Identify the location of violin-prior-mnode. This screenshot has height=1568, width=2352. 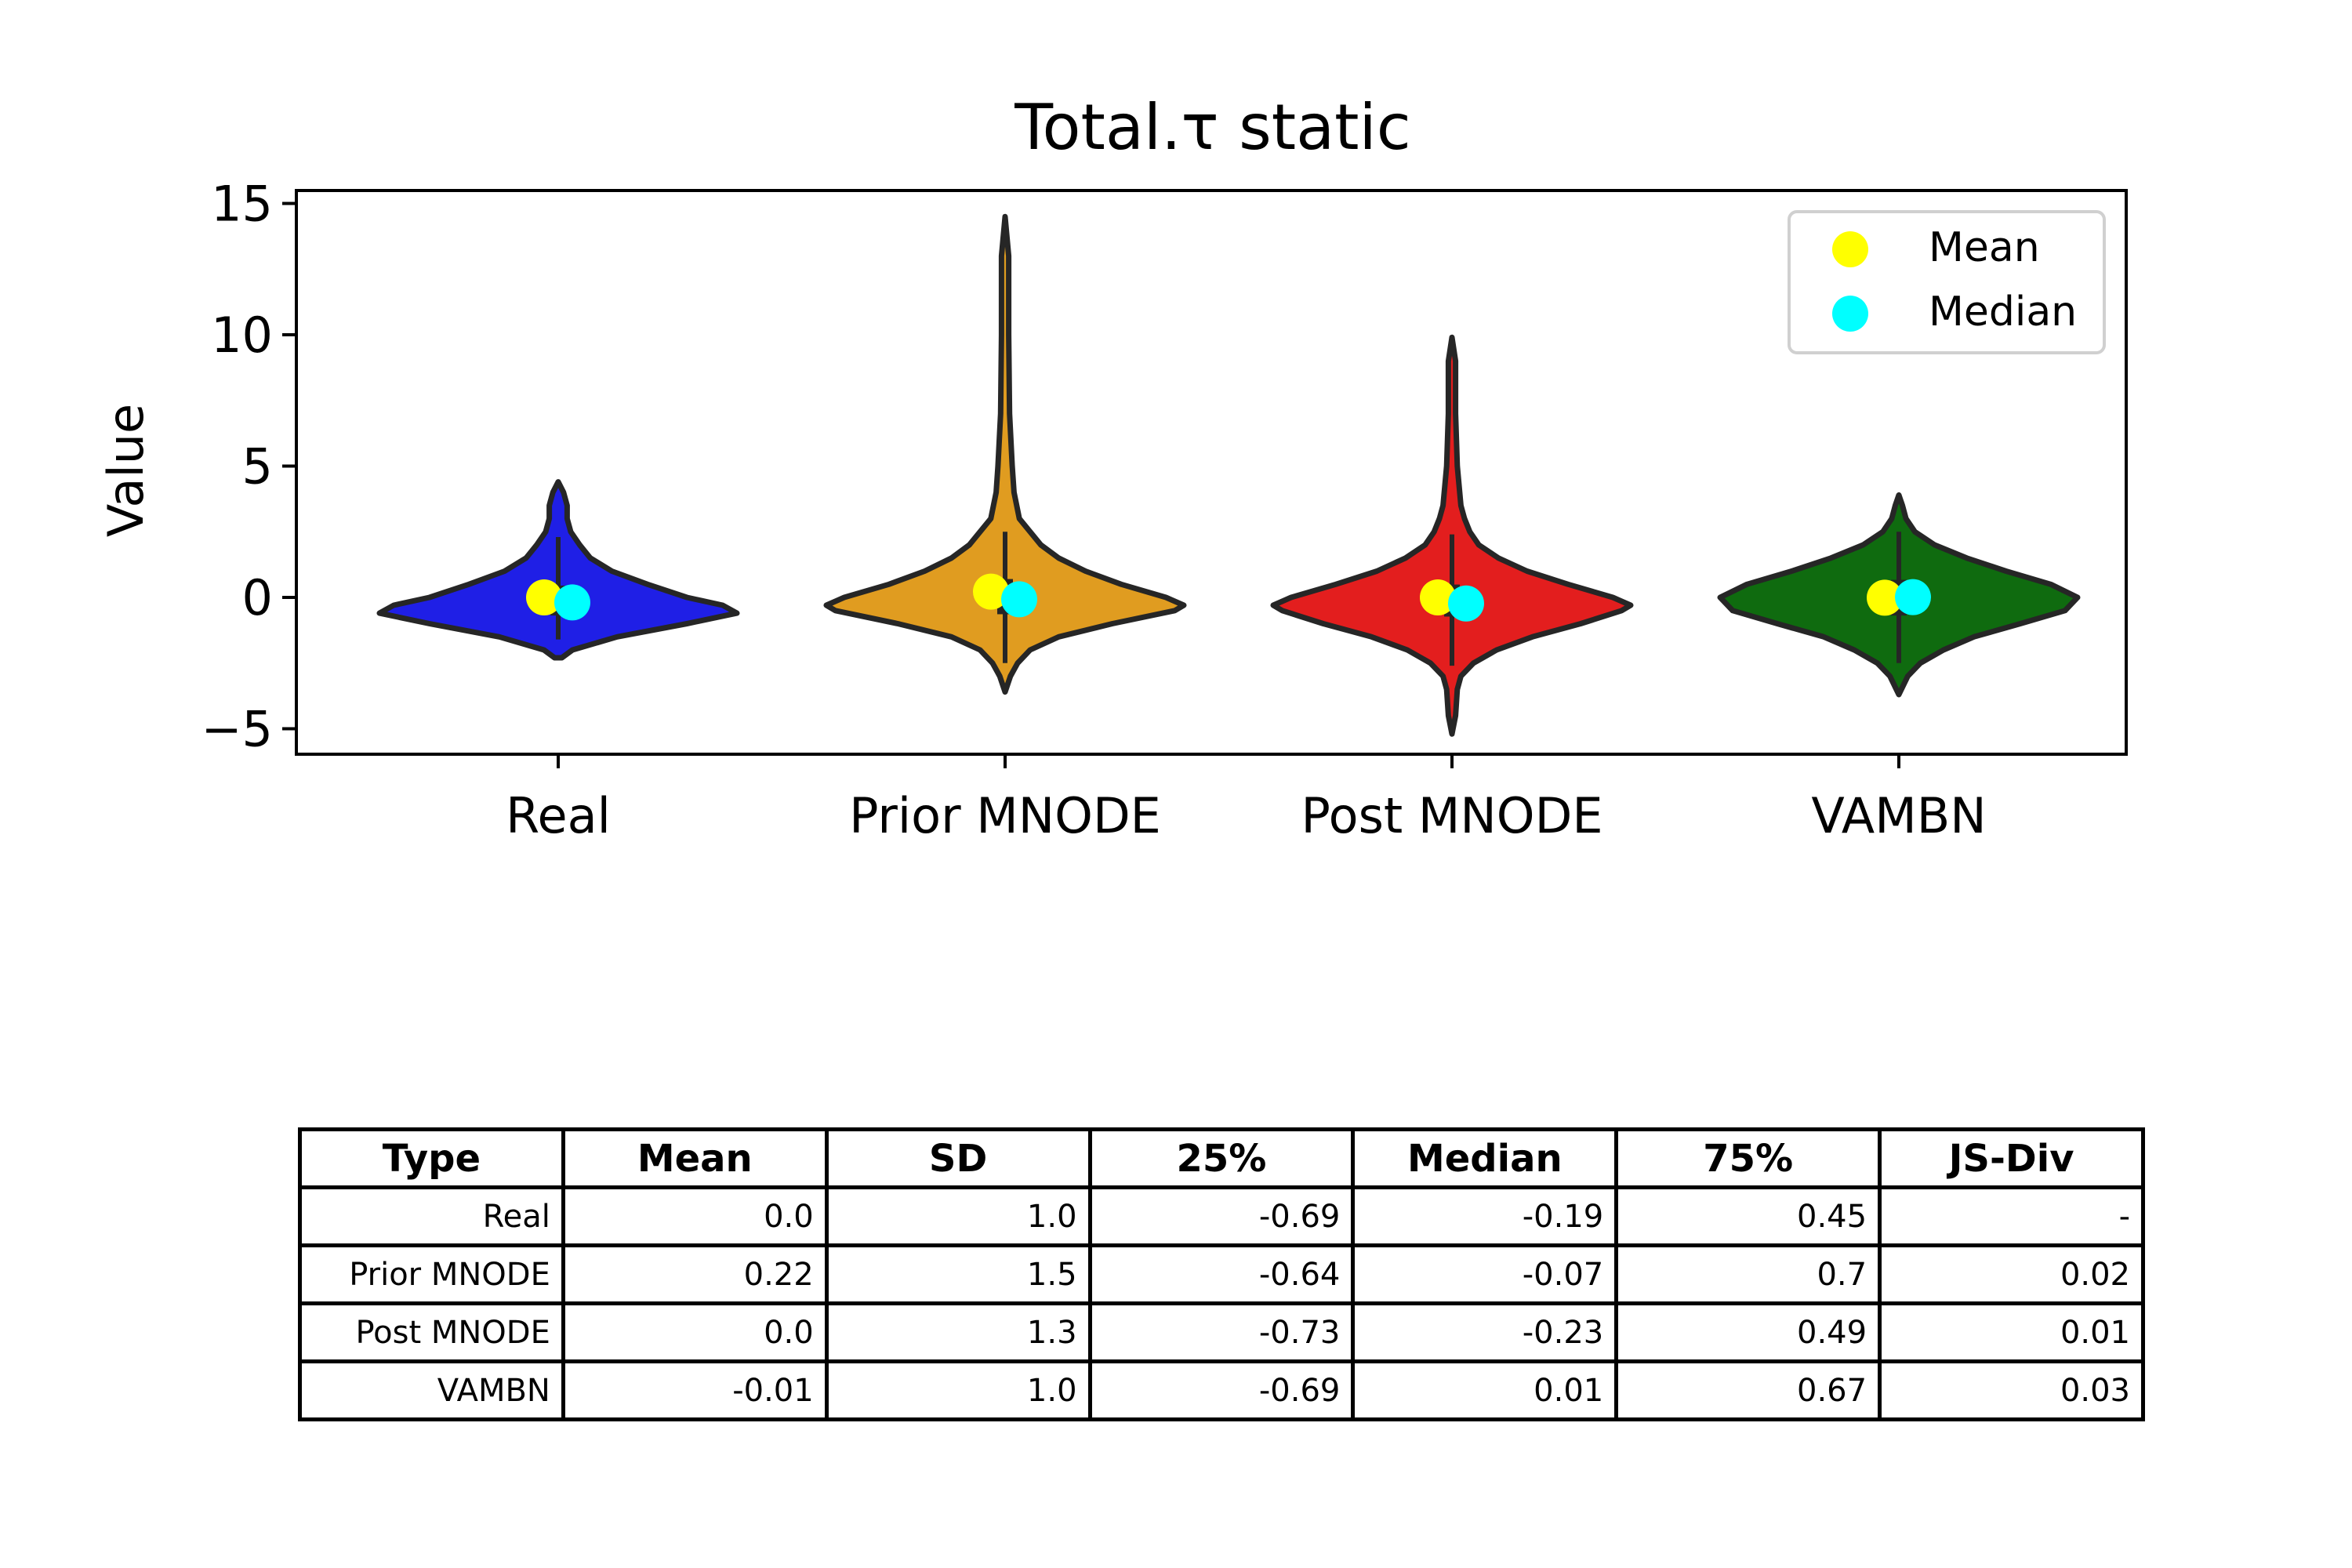
(1005, 454).